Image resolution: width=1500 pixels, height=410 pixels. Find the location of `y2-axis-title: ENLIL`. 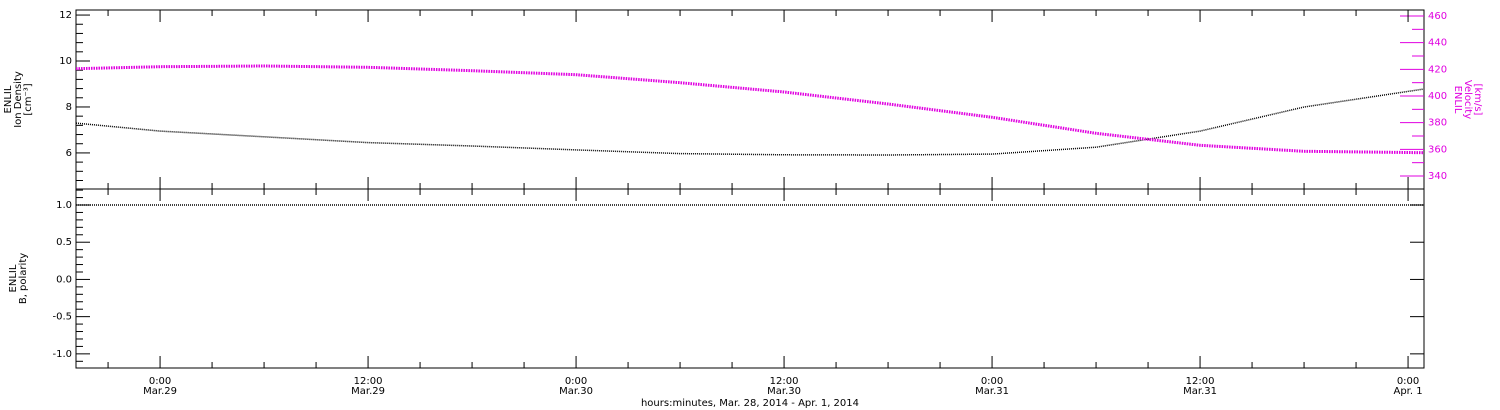

y2-axis-title: ENLIL is located at coordinates (1457, 100).